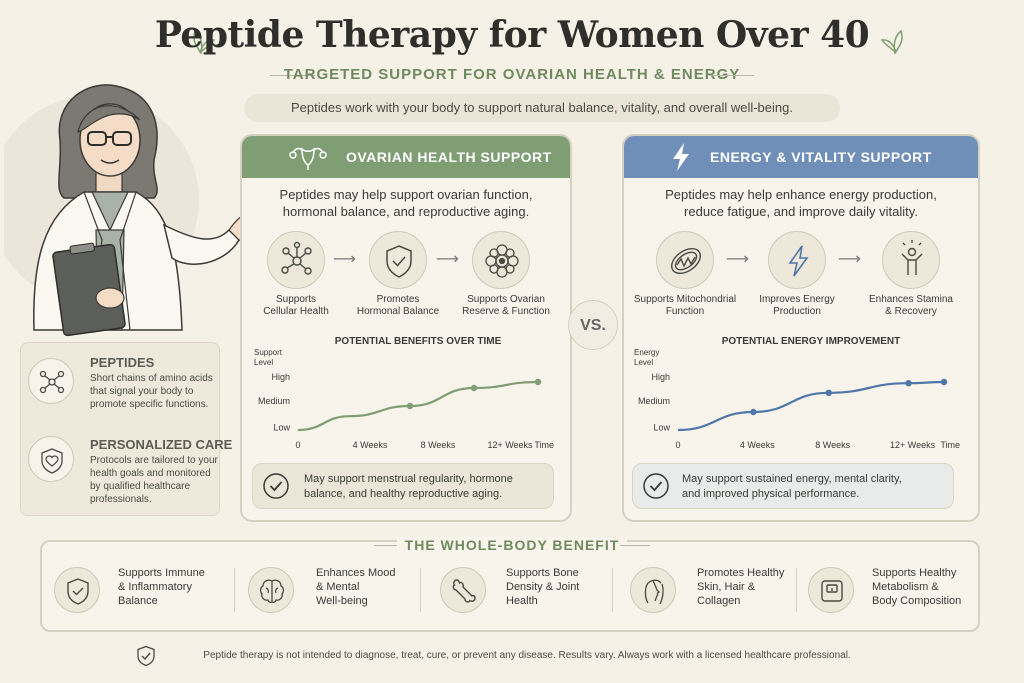 The height and width of the screenshot is (683, 1024). I want to click on step-stamina-label: Enhances Stamina & Recovery, so click(911, 305).